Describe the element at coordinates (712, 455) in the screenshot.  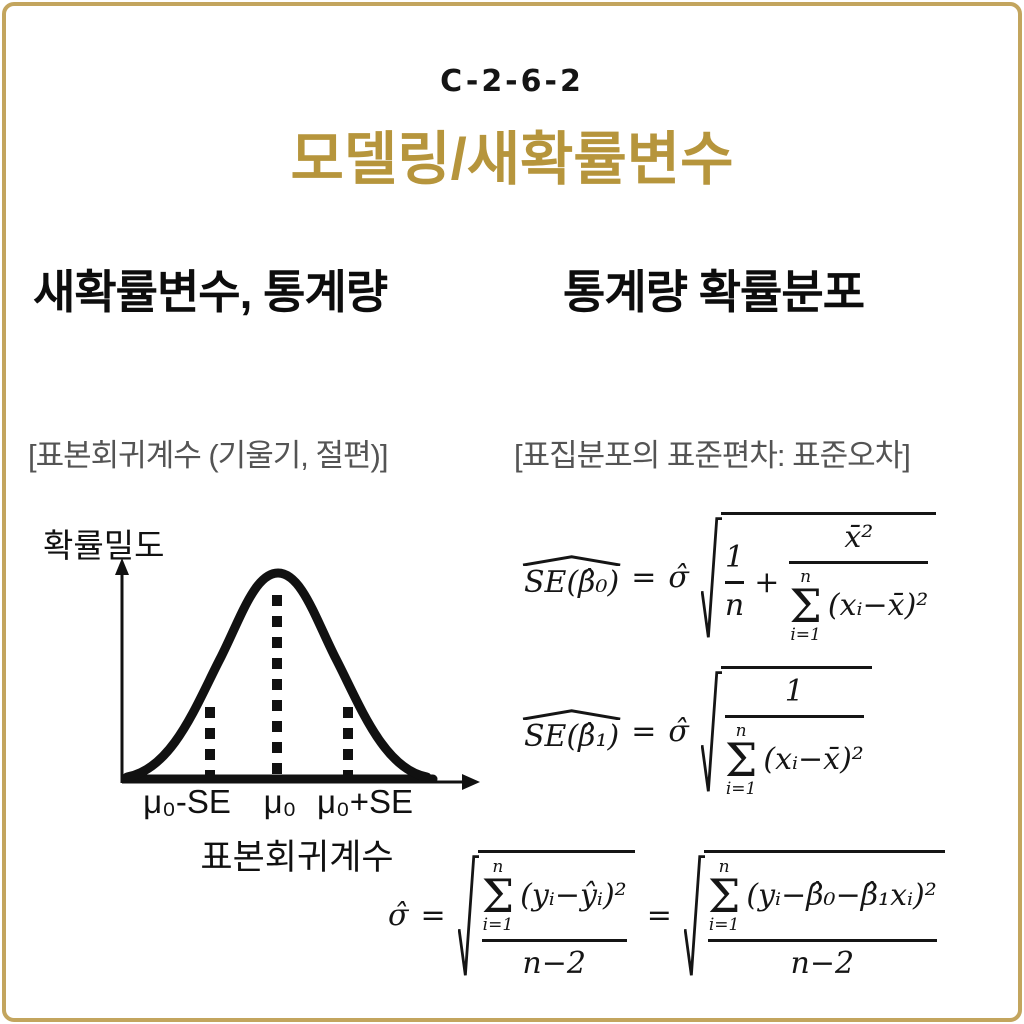
I see `right-section-subtitle: [표집분포의 표준편차: 표준오차]` at that location.